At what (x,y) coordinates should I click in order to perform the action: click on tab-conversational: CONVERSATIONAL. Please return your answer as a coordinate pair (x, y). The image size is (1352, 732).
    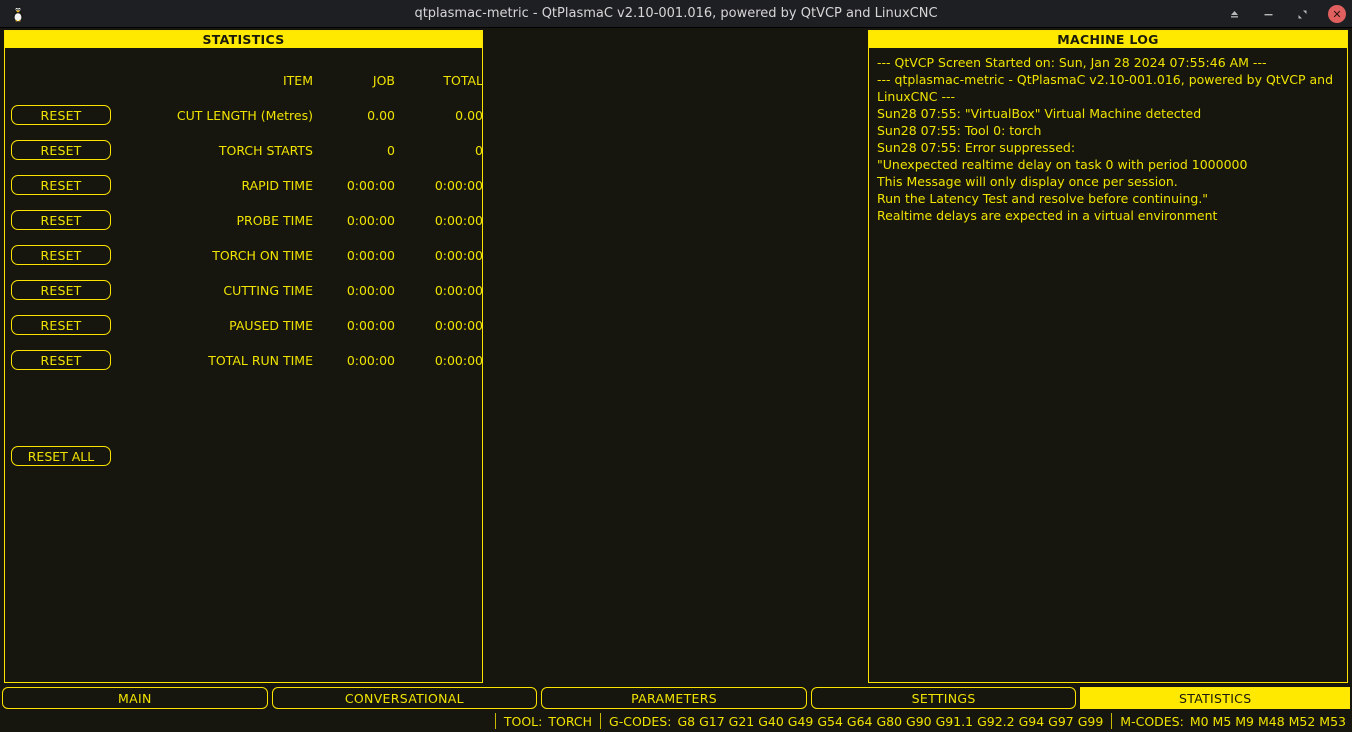
    Looking at the image, I should click on (404, 698).